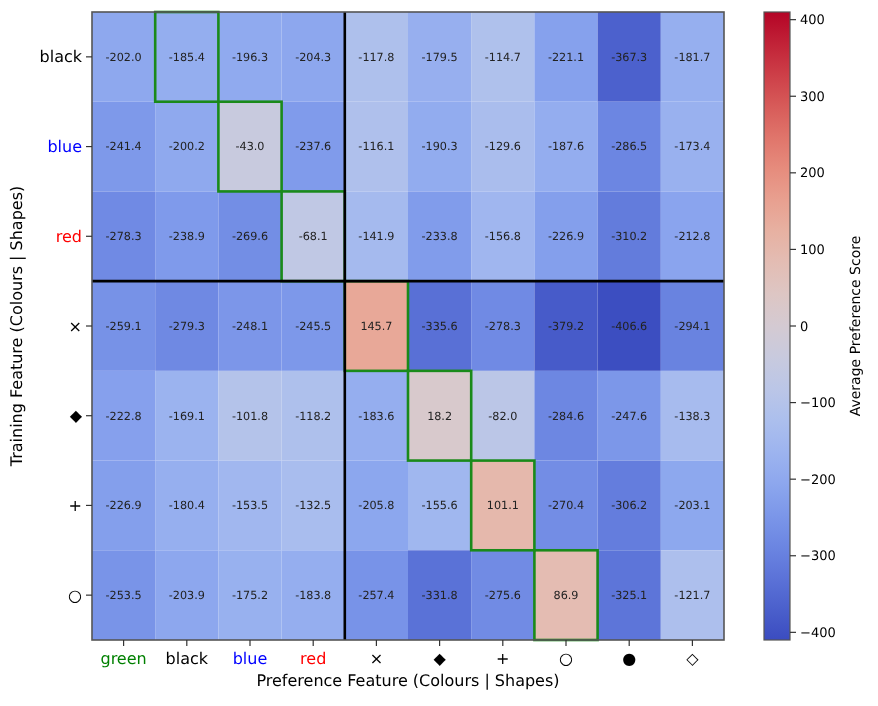 The width and height of the screenshot is (878, 706). I want to click on y-tick-label: red, so click(68, 236).